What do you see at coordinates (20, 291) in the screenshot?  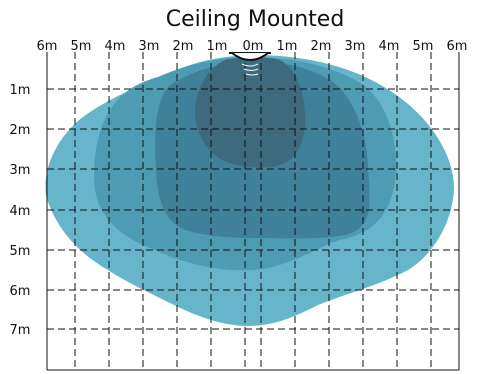 I see `y-tick-label: 6m` at bounding box center [20, 291].